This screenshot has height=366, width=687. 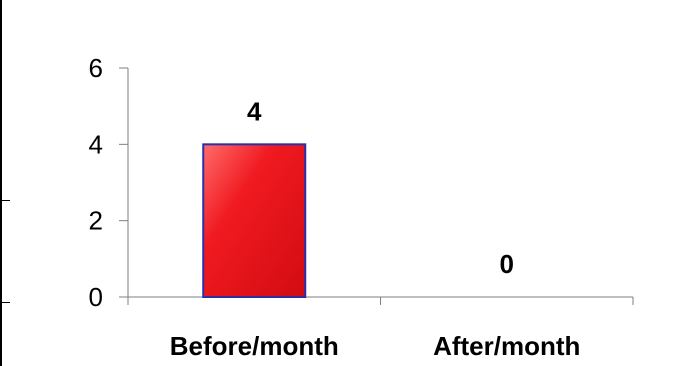 What do you see at coordinates (254, 111) in the screenshot?
I see `data-label-1: 4` at bounding box center [254, 111].